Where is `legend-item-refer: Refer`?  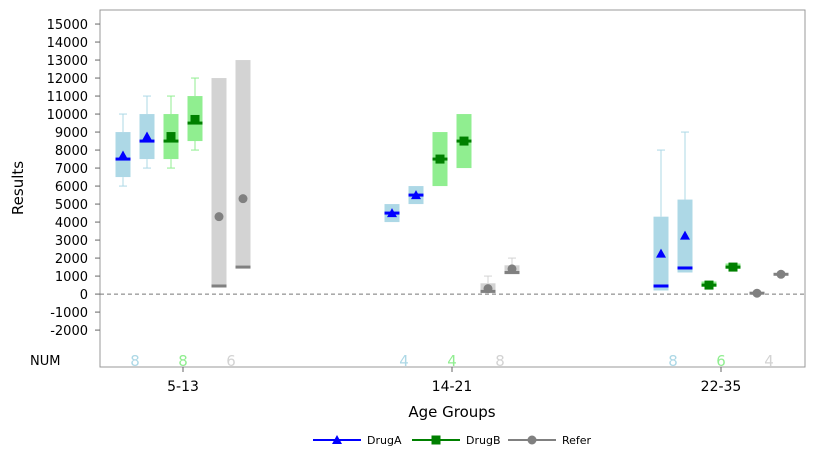 legend-item-refer: Refer is located at coordinates (550, 440).